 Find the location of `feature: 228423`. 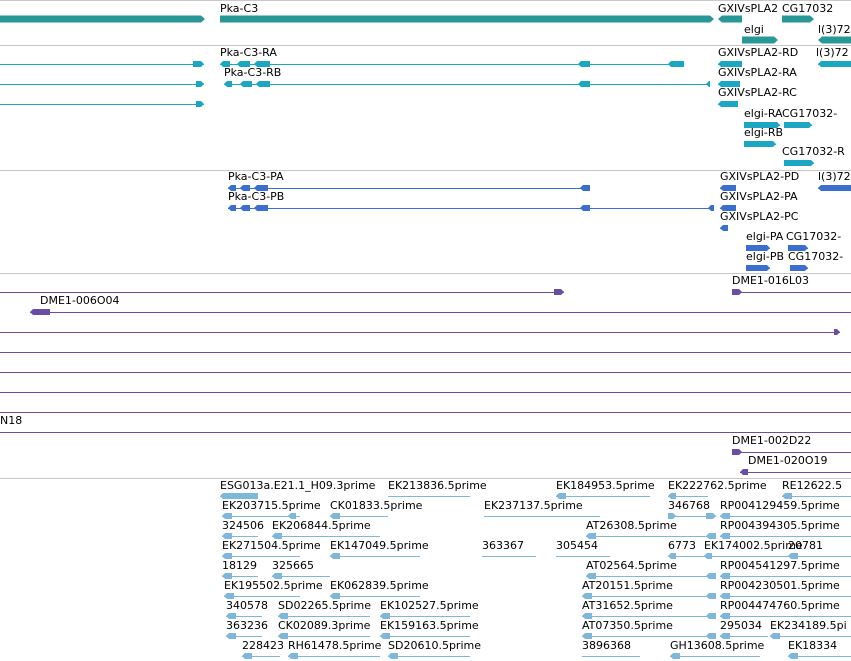

feature: 228423 is located at coordinates (263, 649).